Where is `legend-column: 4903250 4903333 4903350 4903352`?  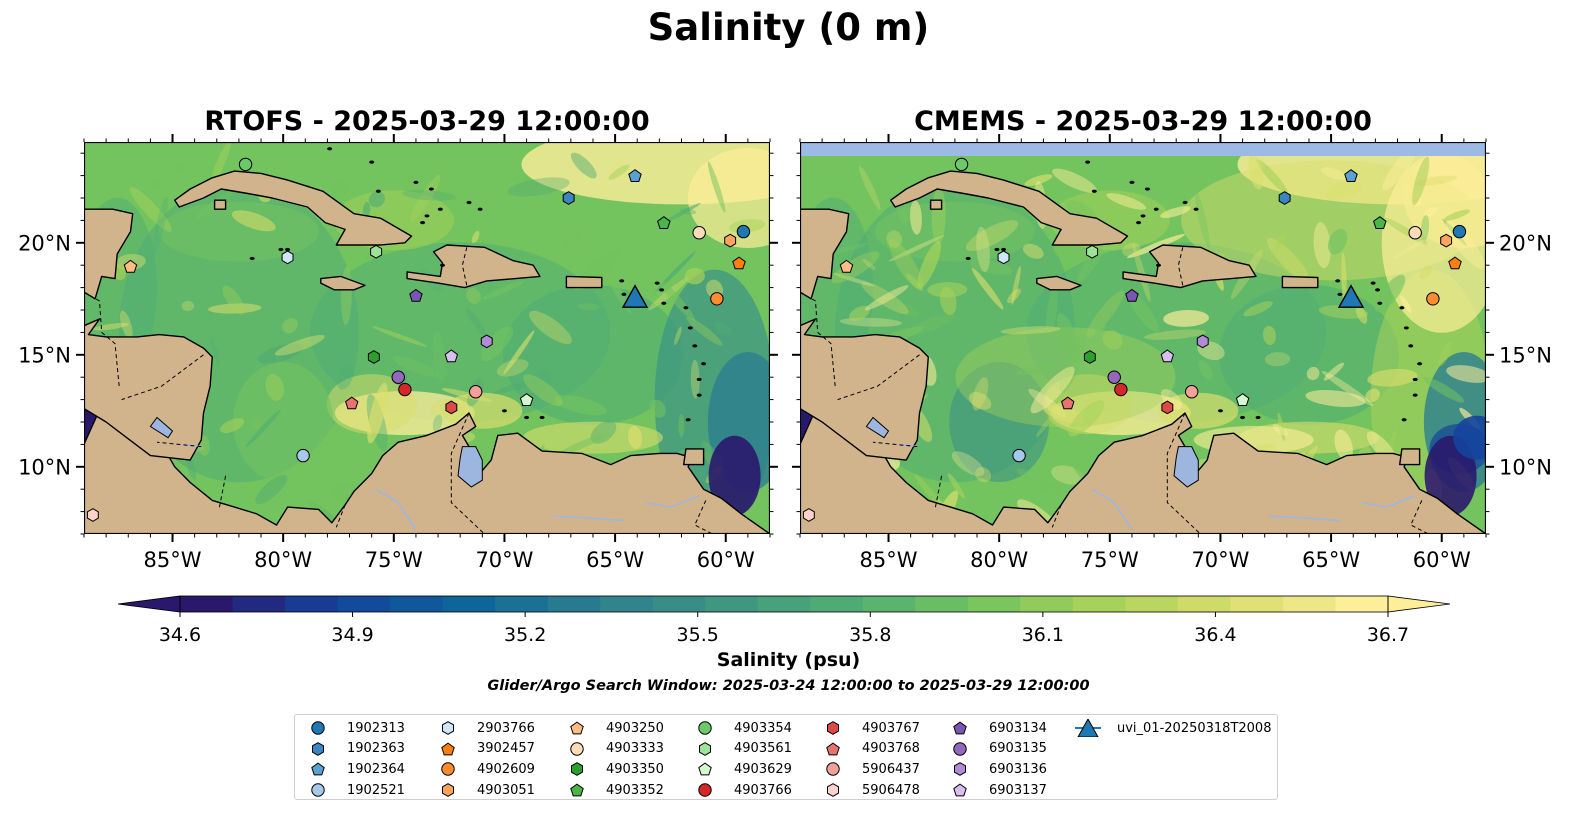
legend-column: 4903250 4903333 4903350 4903352 is located at coordinates (614, 759).